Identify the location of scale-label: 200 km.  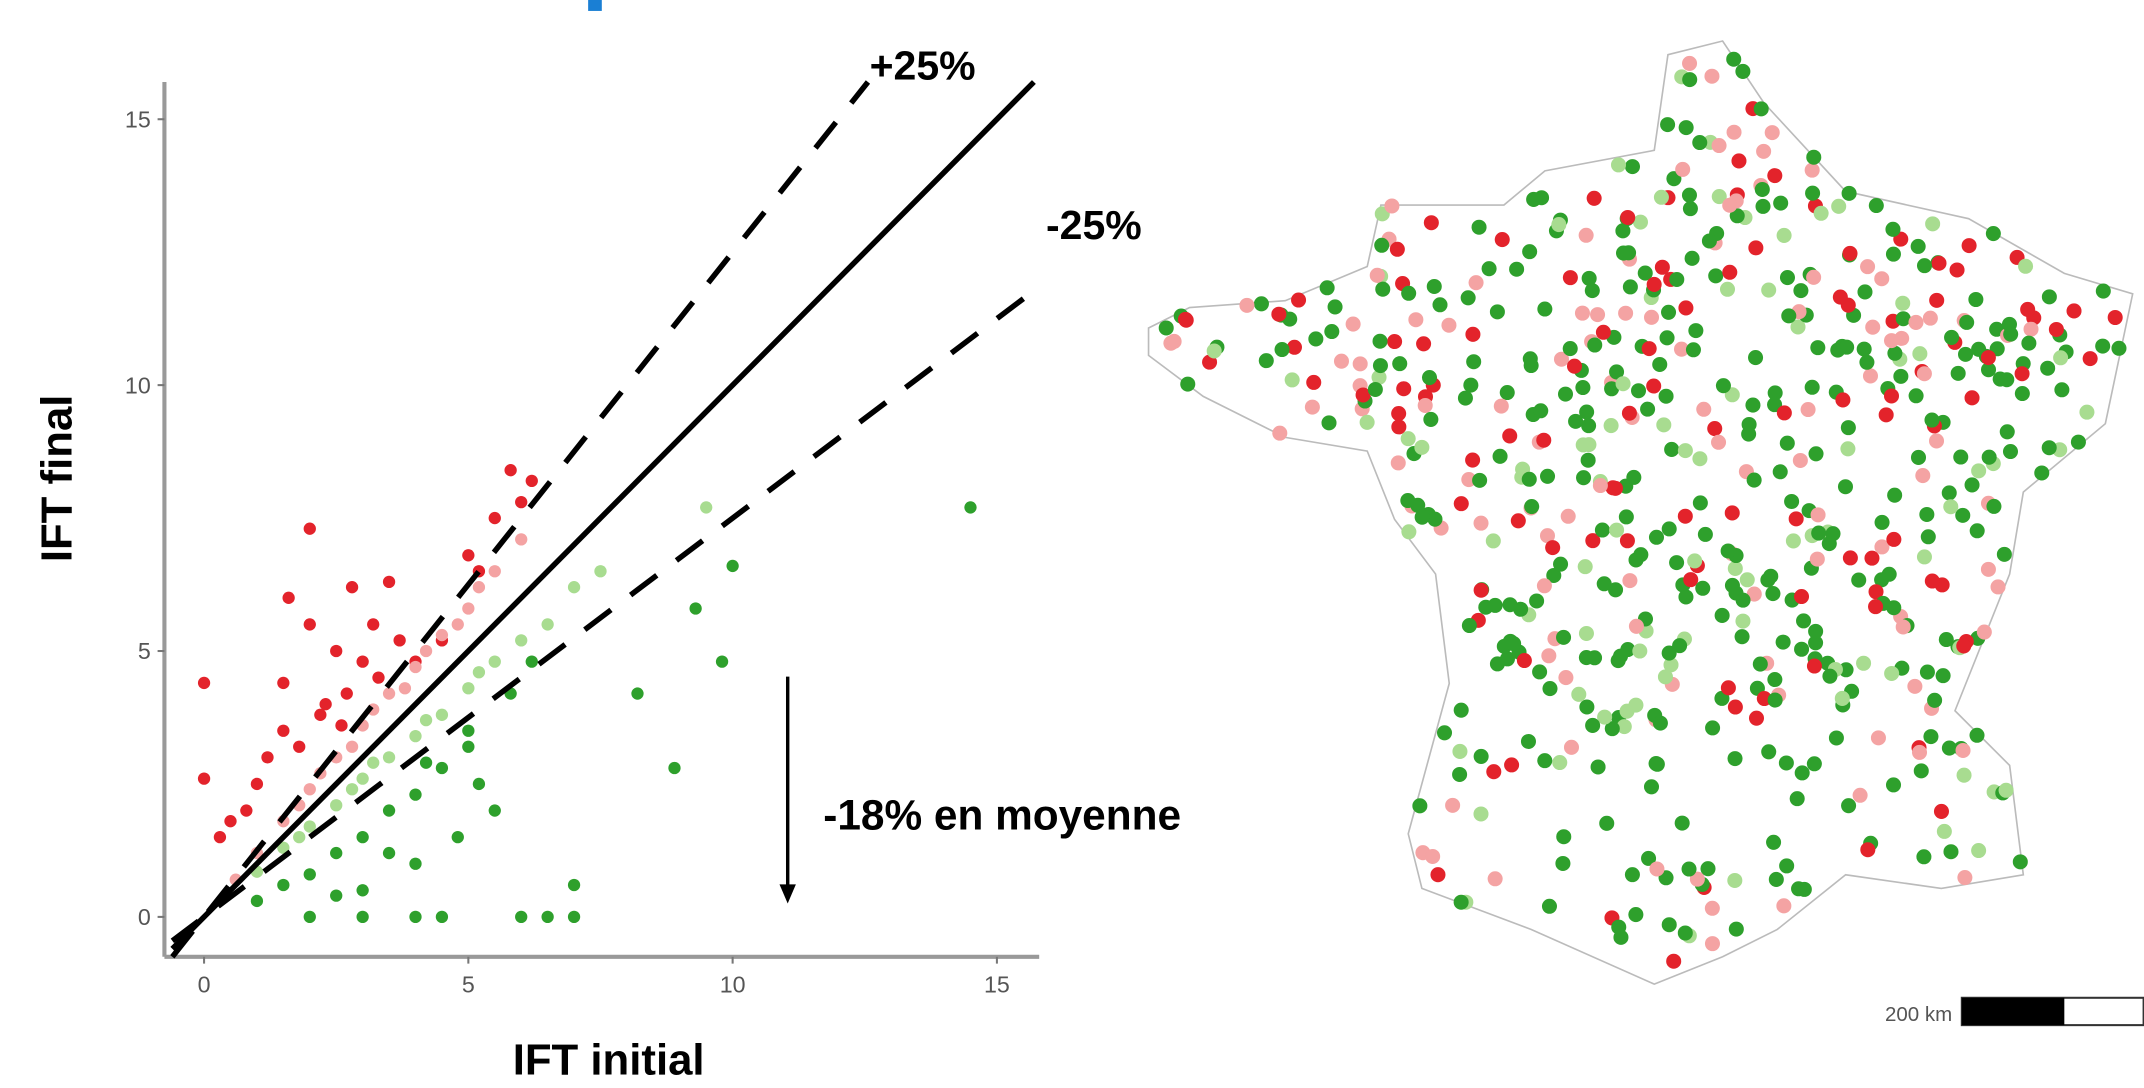
(1918, 1014).